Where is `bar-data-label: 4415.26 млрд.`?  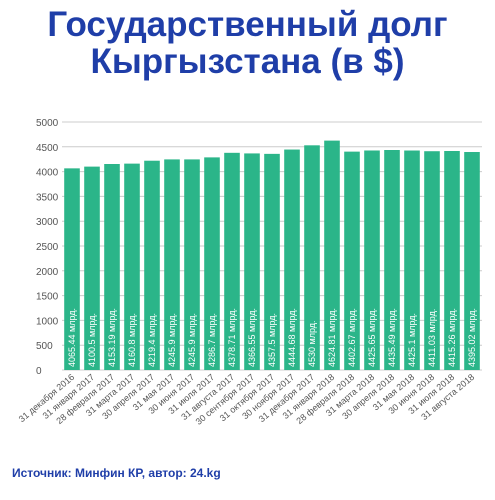 bar-data-label: 4415.26 млрд. is located at coordinates (452, 337).